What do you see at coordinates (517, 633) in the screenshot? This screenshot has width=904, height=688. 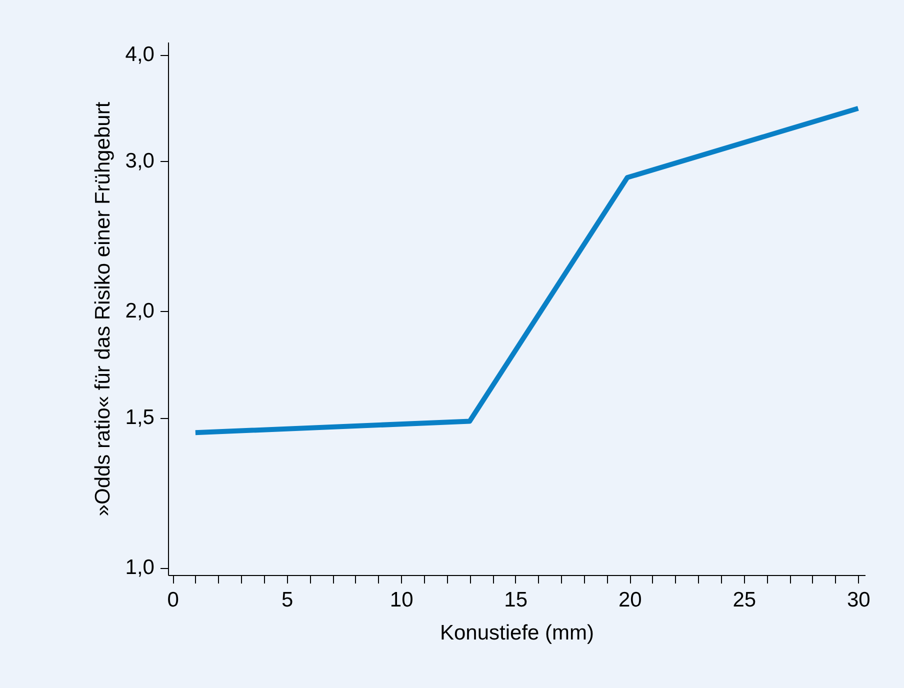 I see `x-axis-title: Konustiefe (mm)` at bounding box center [517, 633].